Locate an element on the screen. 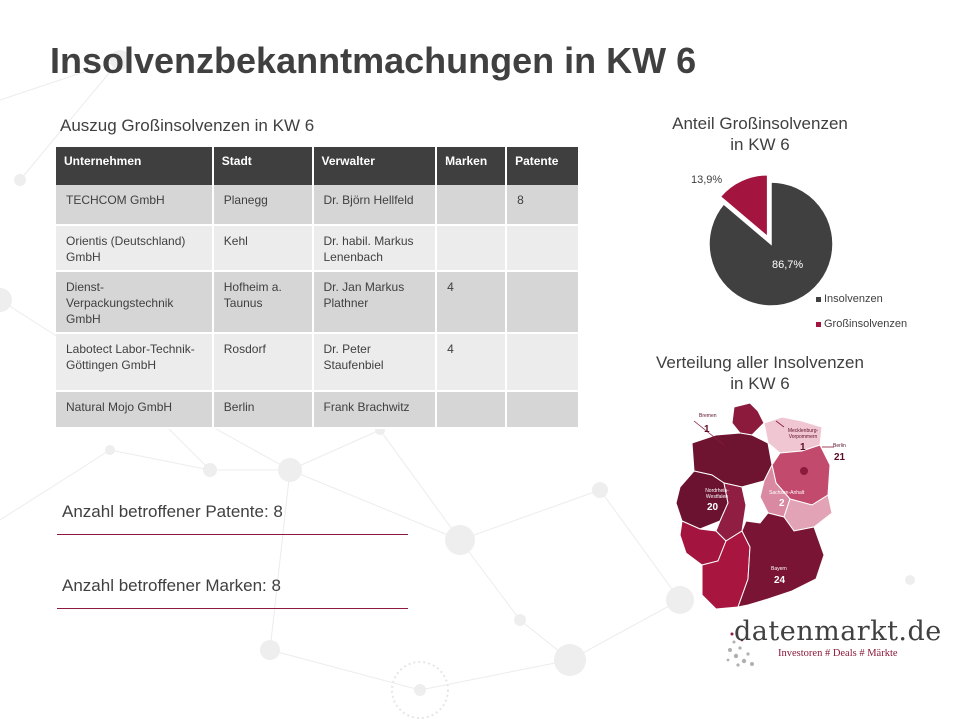 The image size is (960, 720). legend-item-insolvenzen: Insolvenzen is located at coordinates (849, 299).